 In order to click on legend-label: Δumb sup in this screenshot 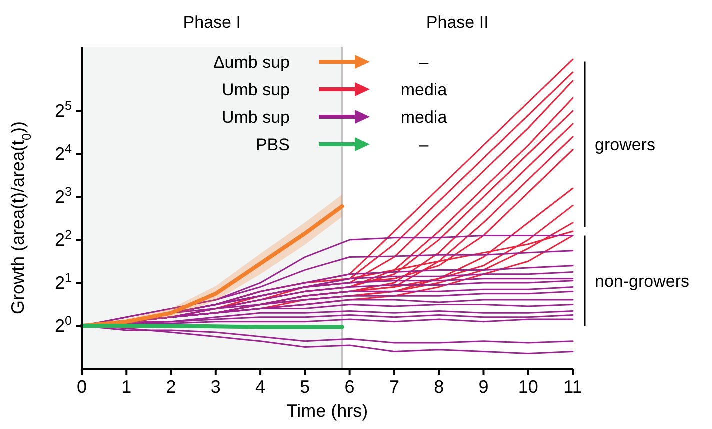, I will do `click(251, 62)`.